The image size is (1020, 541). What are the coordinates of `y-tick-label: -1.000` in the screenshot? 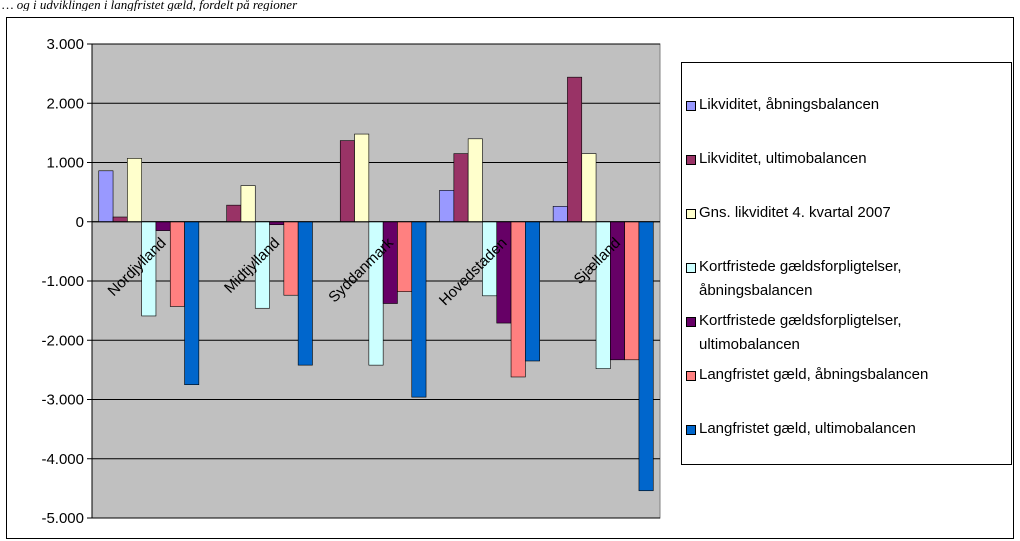 It's located at (62, 281).